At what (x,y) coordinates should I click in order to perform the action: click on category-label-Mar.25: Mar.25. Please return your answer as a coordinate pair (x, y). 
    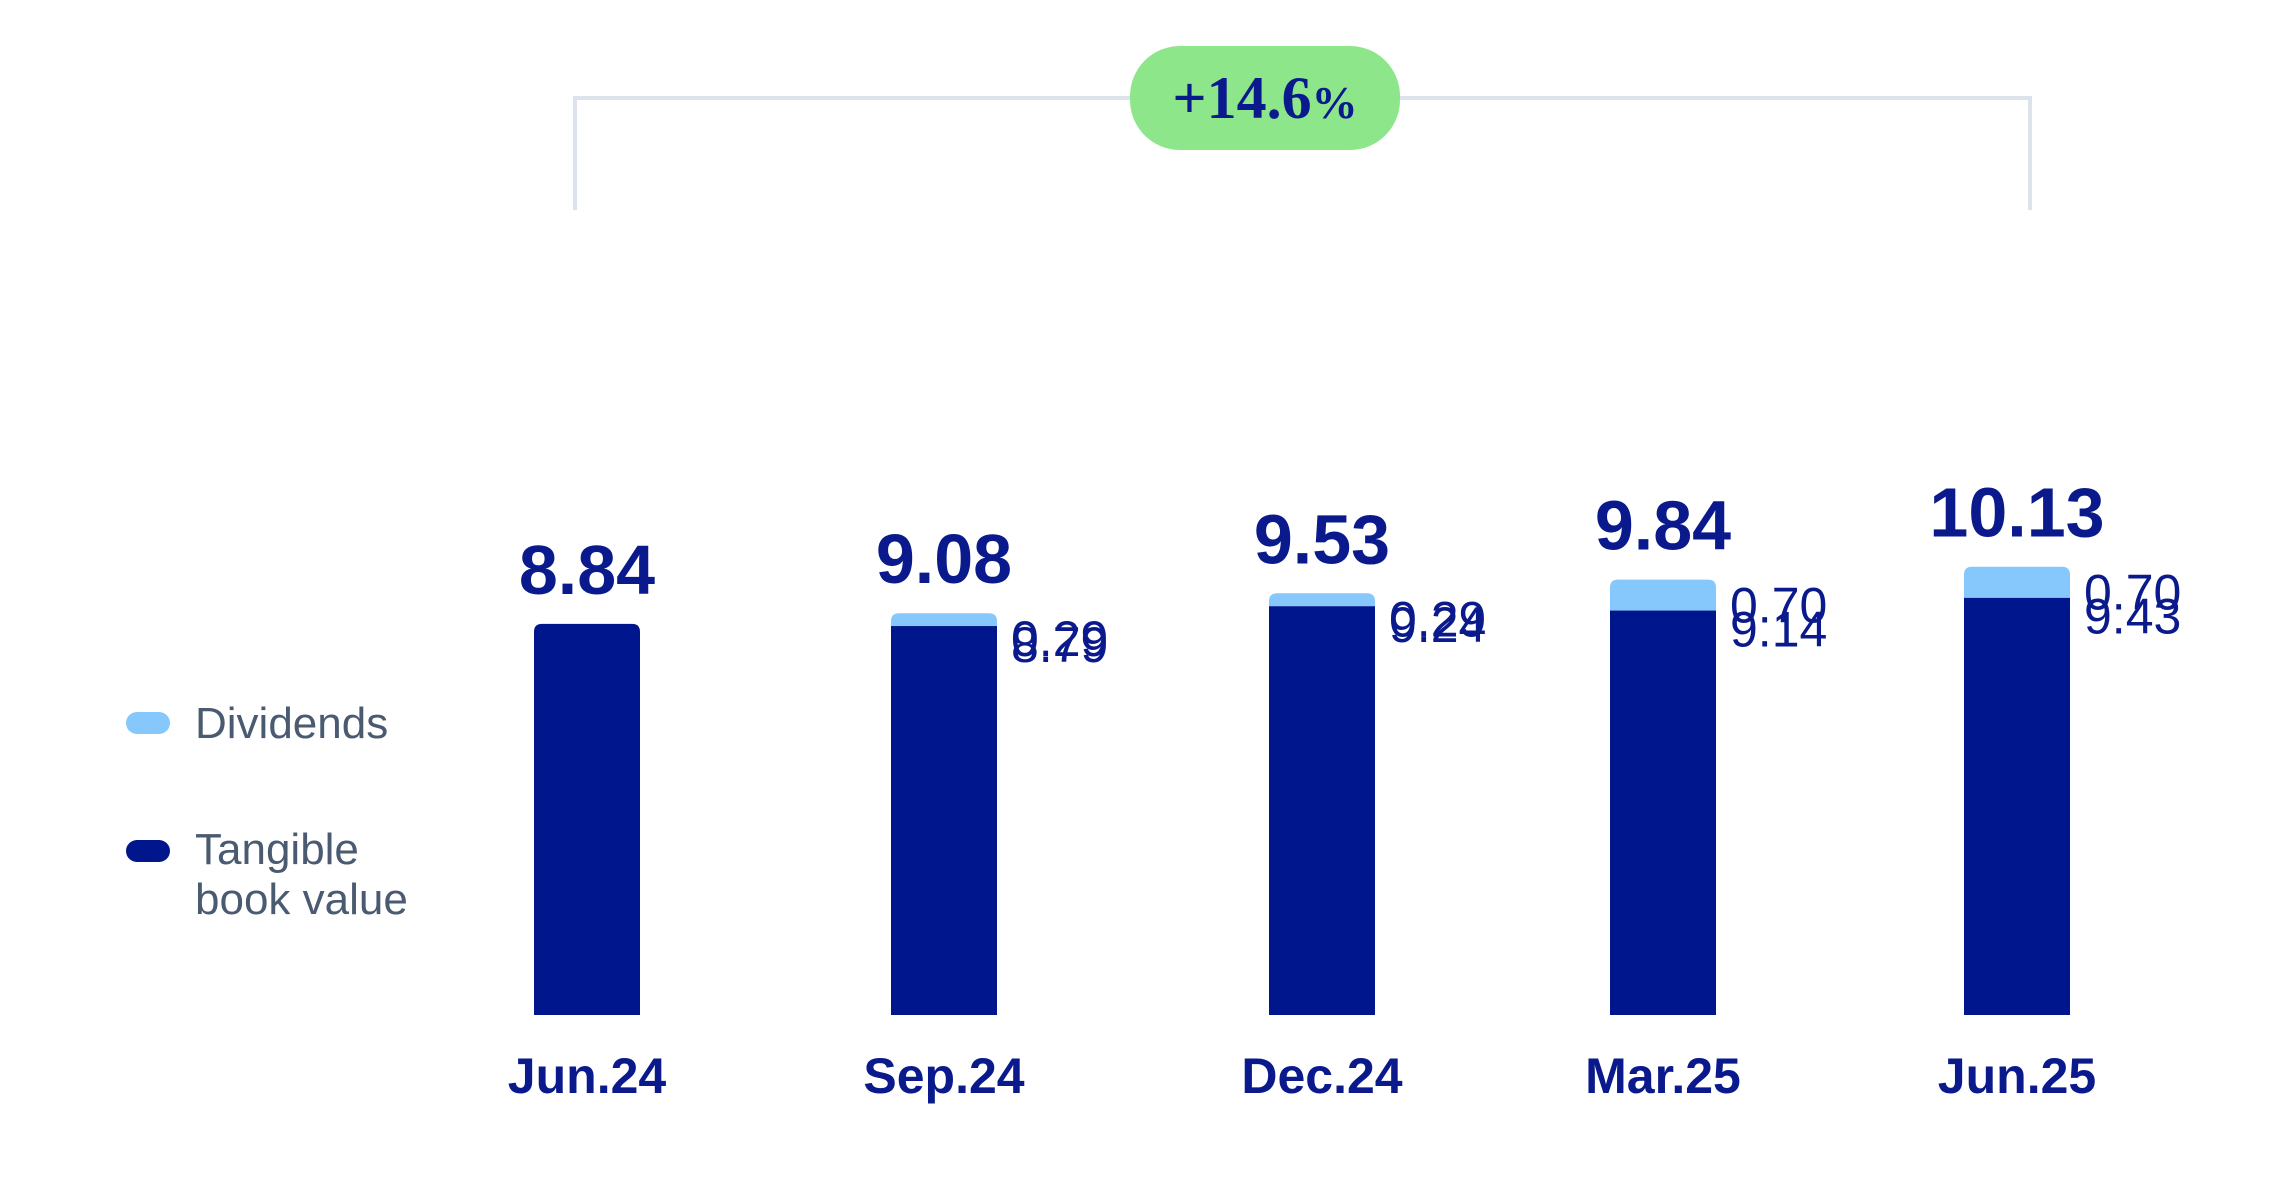
    Looking at the image, I should click on (1663, 1076).